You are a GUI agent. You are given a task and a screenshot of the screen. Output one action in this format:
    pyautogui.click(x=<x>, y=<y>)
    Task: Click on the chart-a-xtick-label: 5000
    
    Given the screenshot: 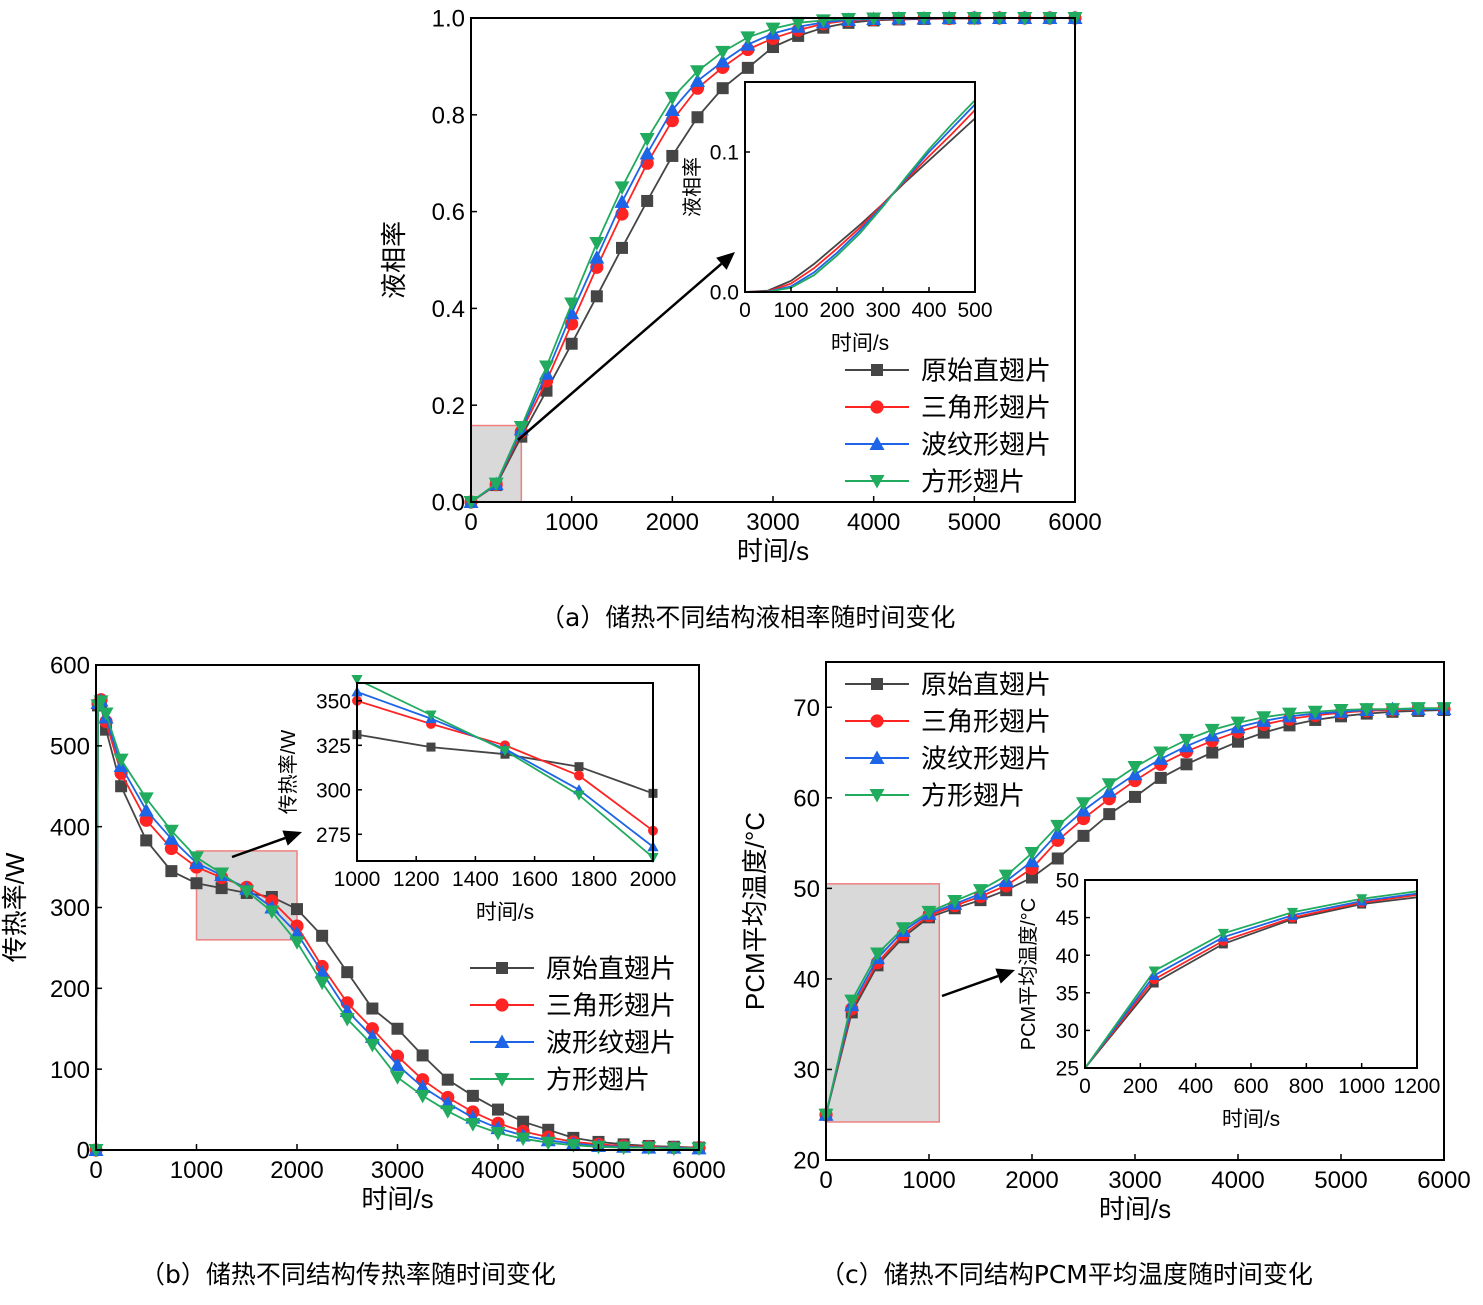 What is the action you would take?
    pyautogui.click(x=974, y=522)
    